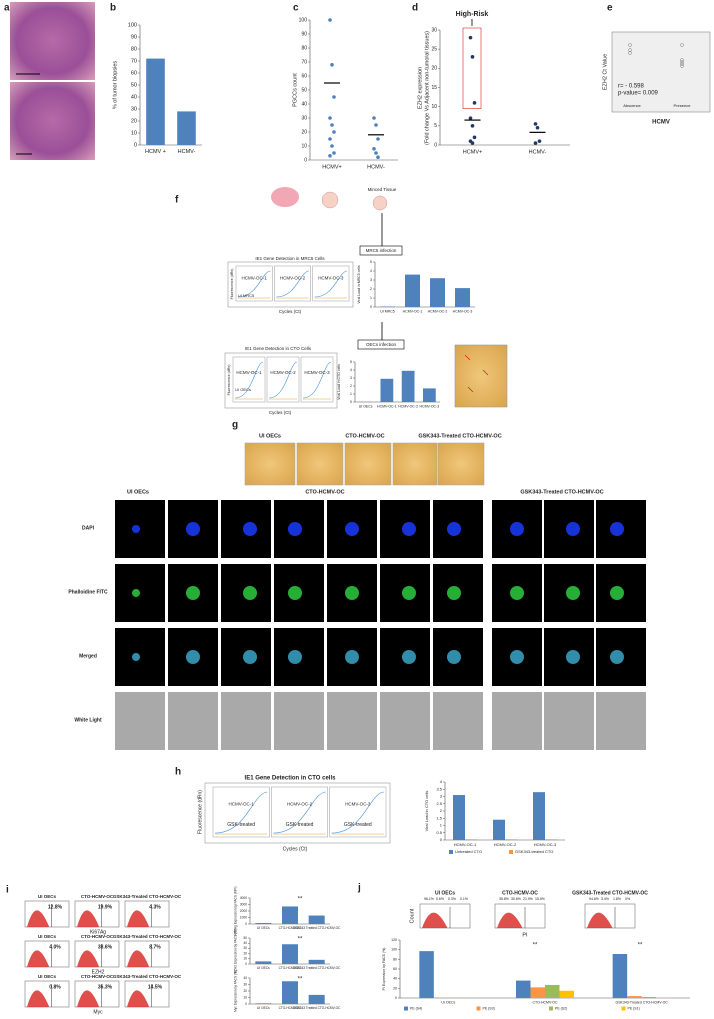 The width and height of the screenshot is (714, 1019). What do you see at coordinates (263, 1008) in the screenshot?
I see `x-tick-label: UI OECs` at bounding box center [263, 1008].